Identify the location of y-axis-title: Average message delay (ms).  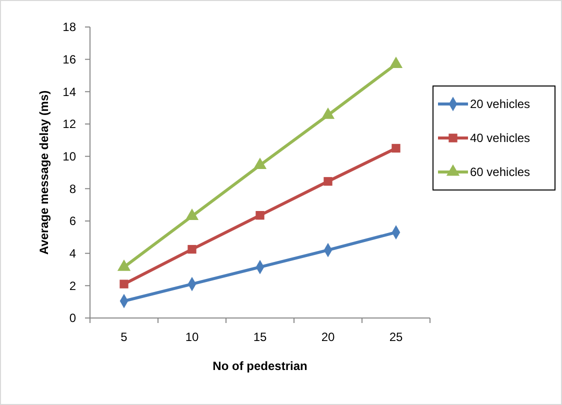
(44, 172).